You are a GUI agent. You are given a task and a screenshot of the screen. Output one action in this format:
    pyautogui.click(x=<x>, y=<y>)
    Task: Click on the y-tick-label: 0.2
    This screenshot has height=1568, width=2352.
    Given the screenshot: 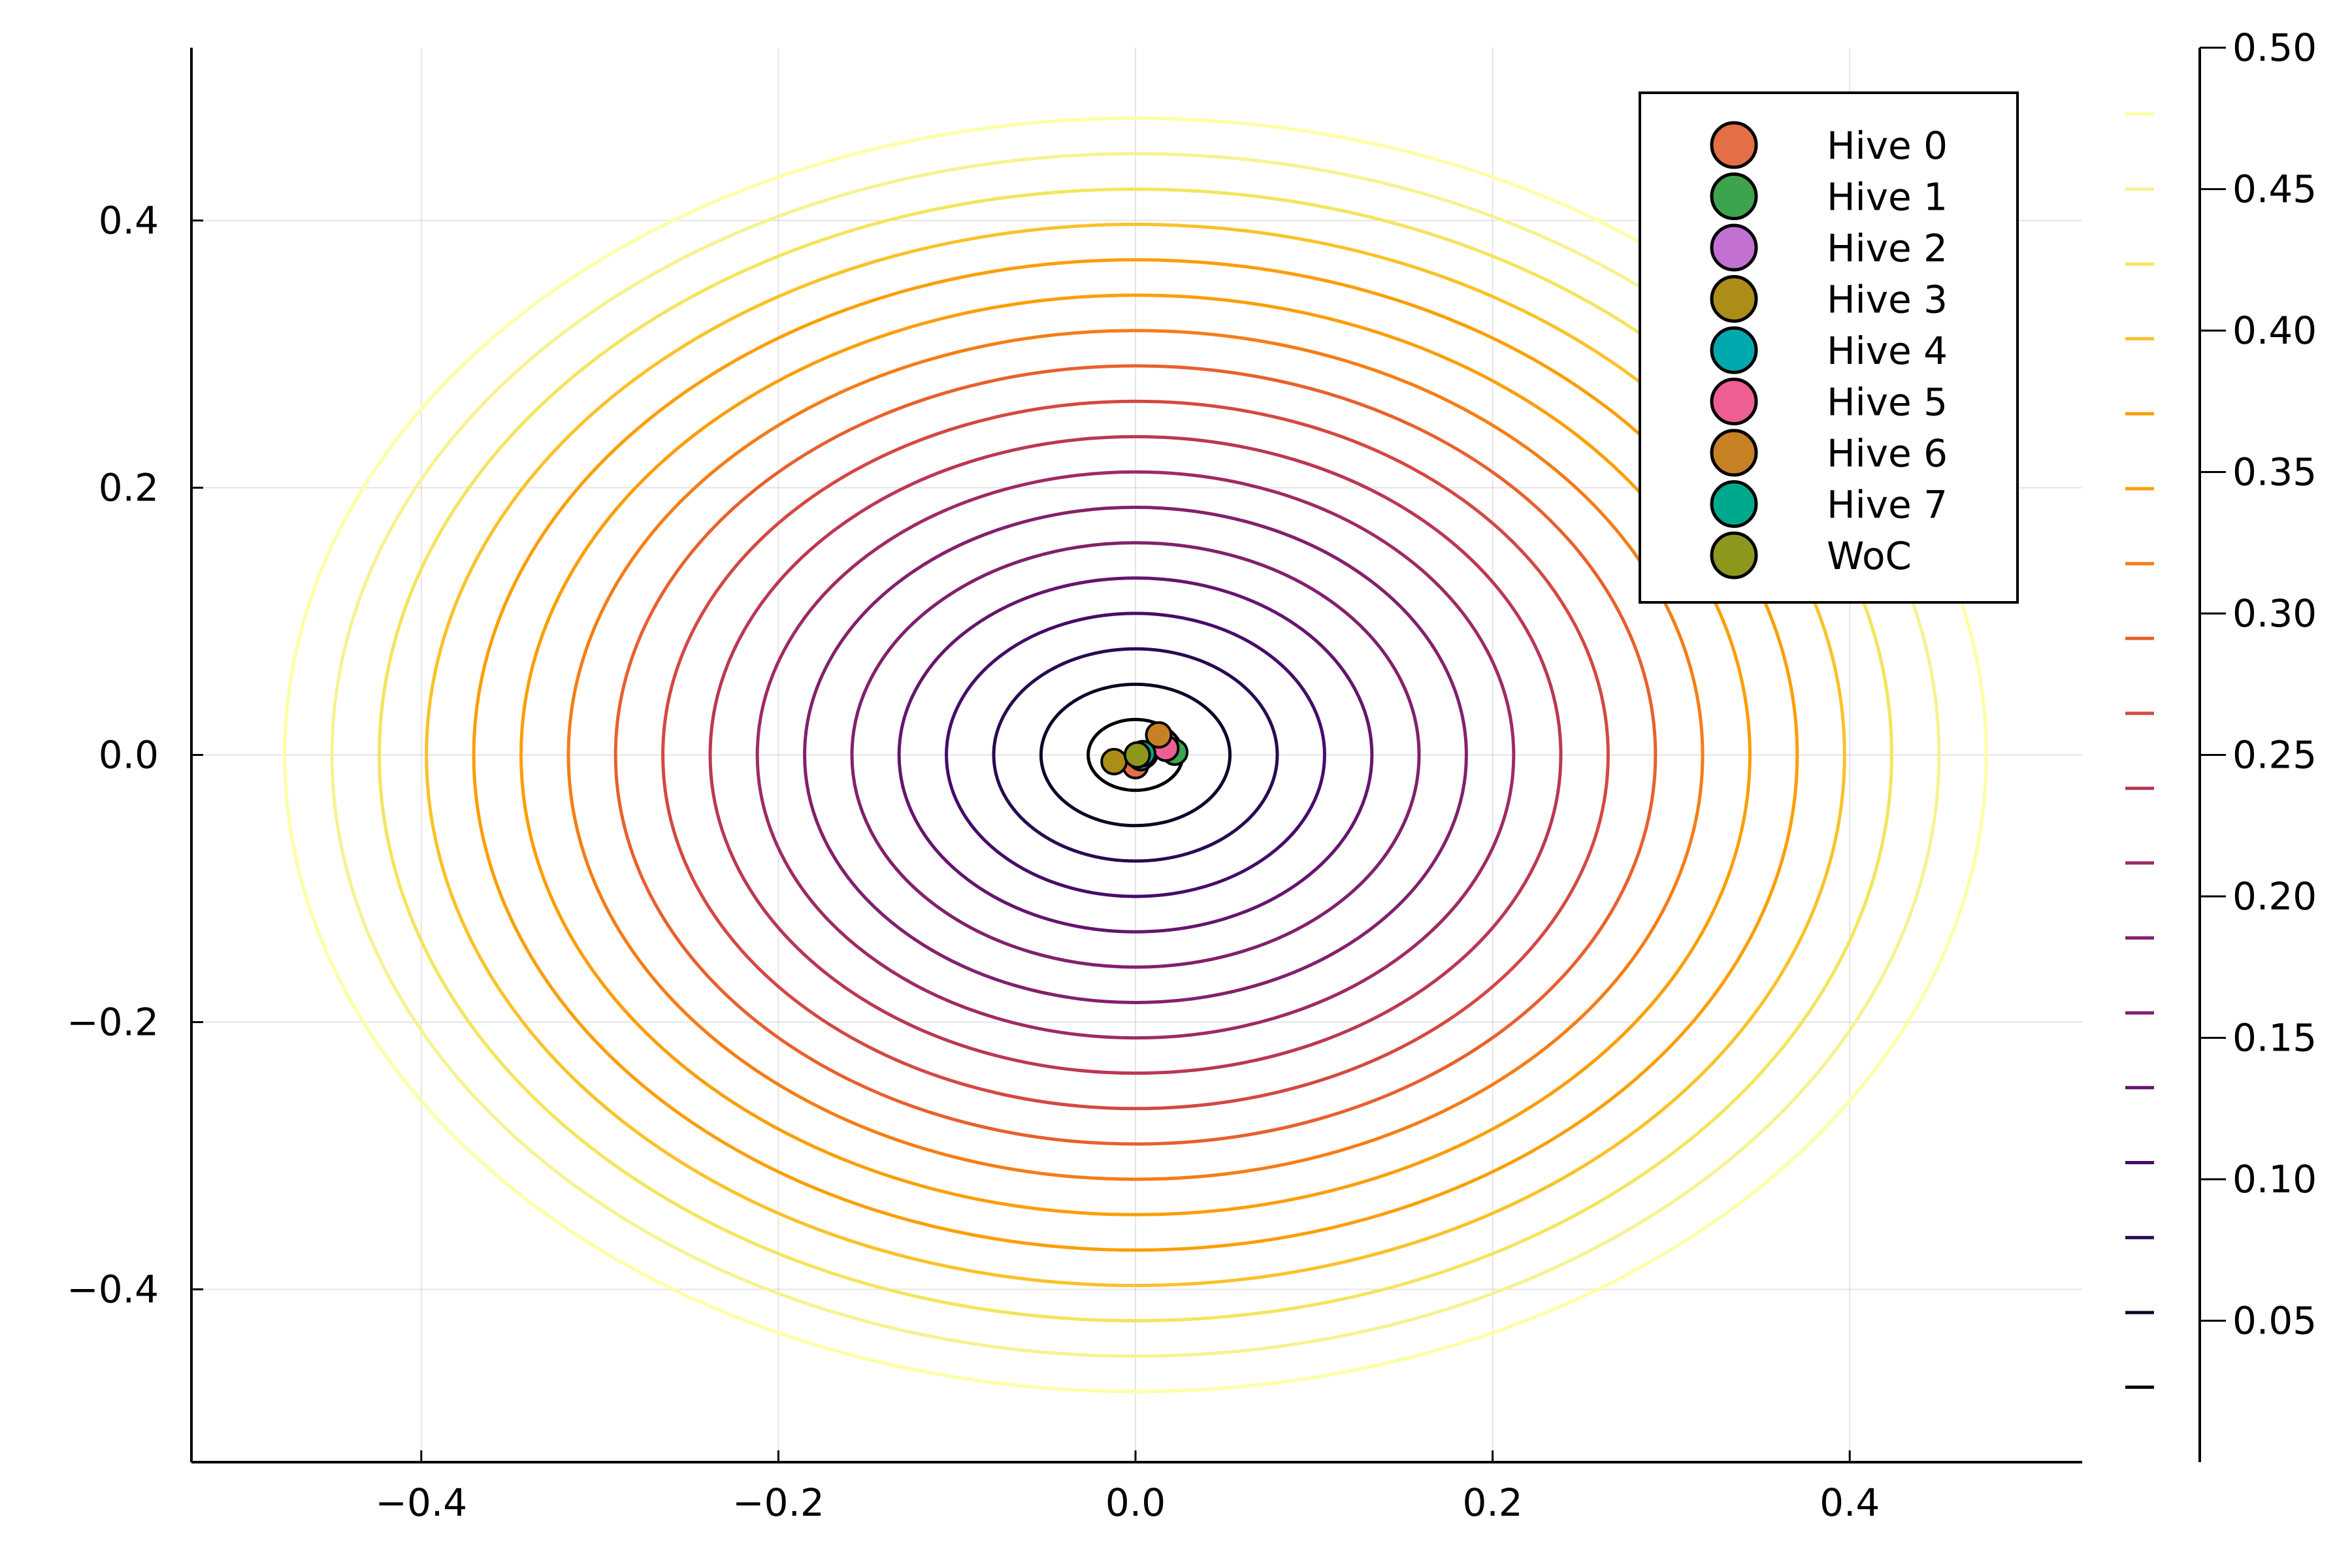 What is the action you would take?
    pyautogui.click(x=129, y=488)
    